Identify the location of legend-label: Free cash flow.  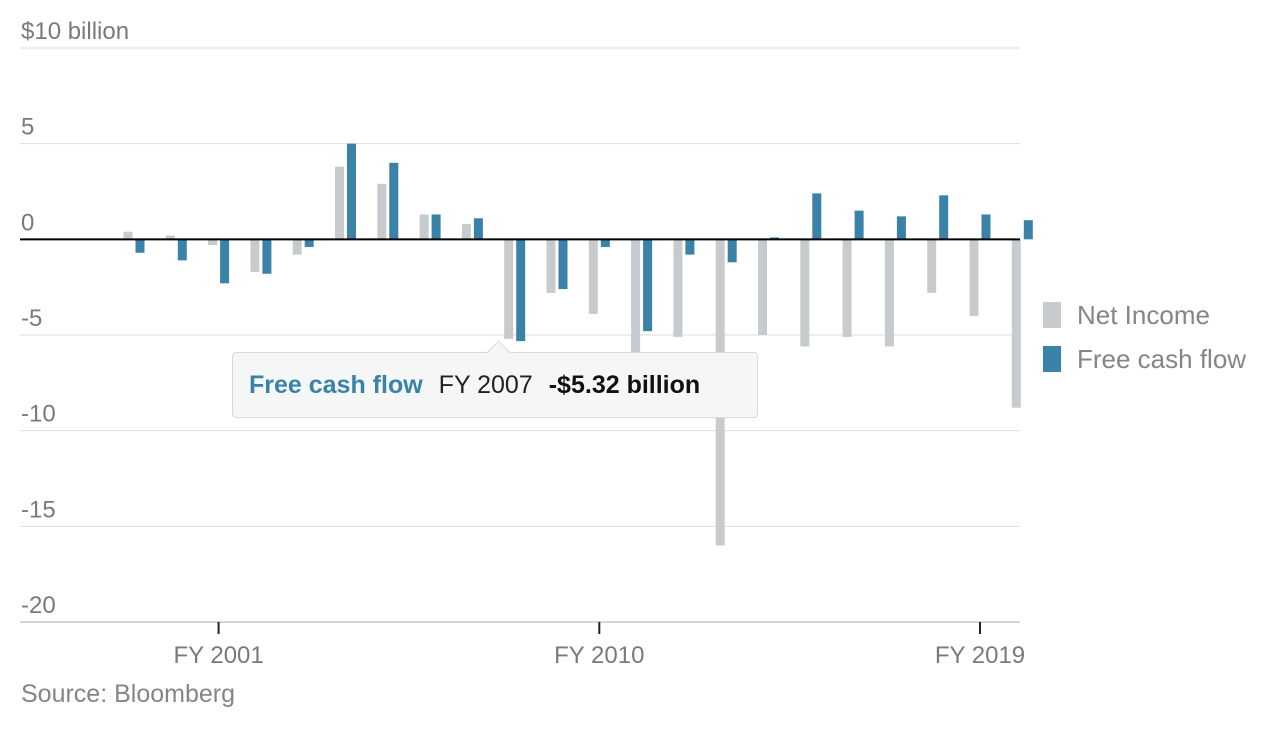
(1162, 358).